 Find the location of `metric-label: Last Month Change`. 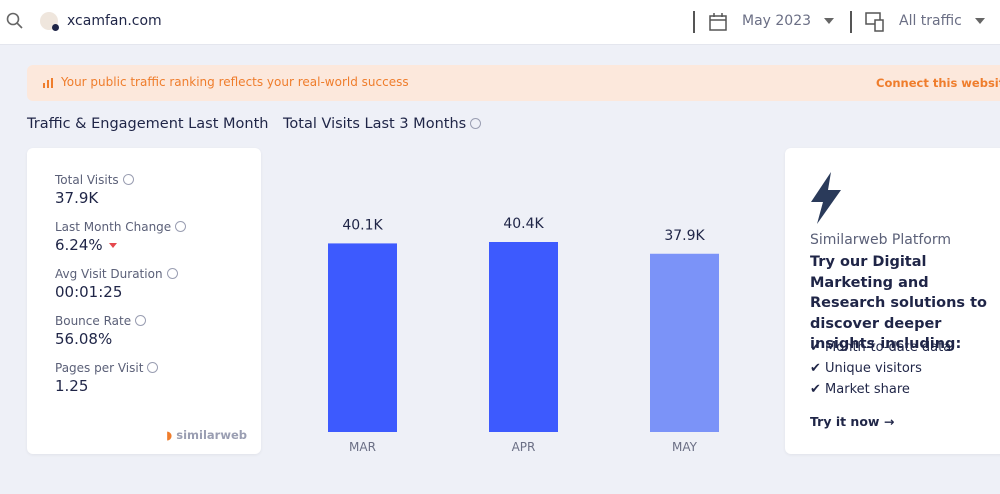

metric-label: Last Month Change is located at coordinates (158, 227).